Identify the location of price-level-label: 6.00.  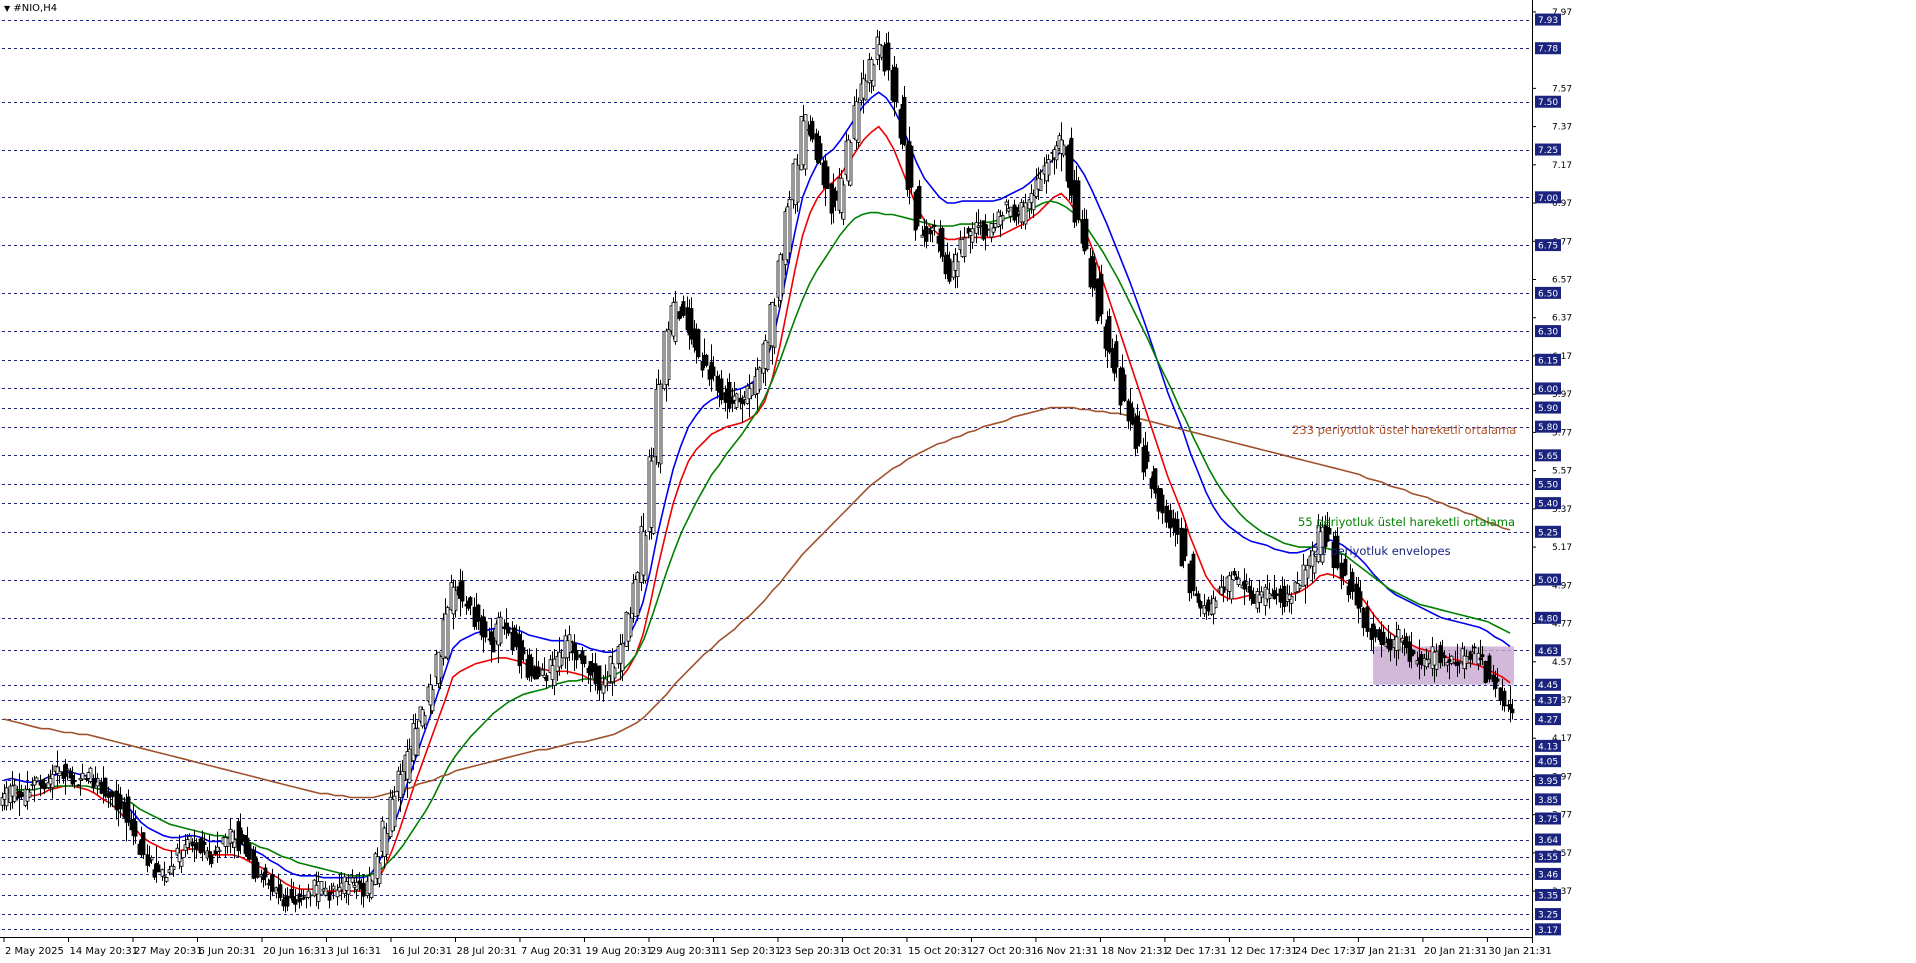
(1548, 390).